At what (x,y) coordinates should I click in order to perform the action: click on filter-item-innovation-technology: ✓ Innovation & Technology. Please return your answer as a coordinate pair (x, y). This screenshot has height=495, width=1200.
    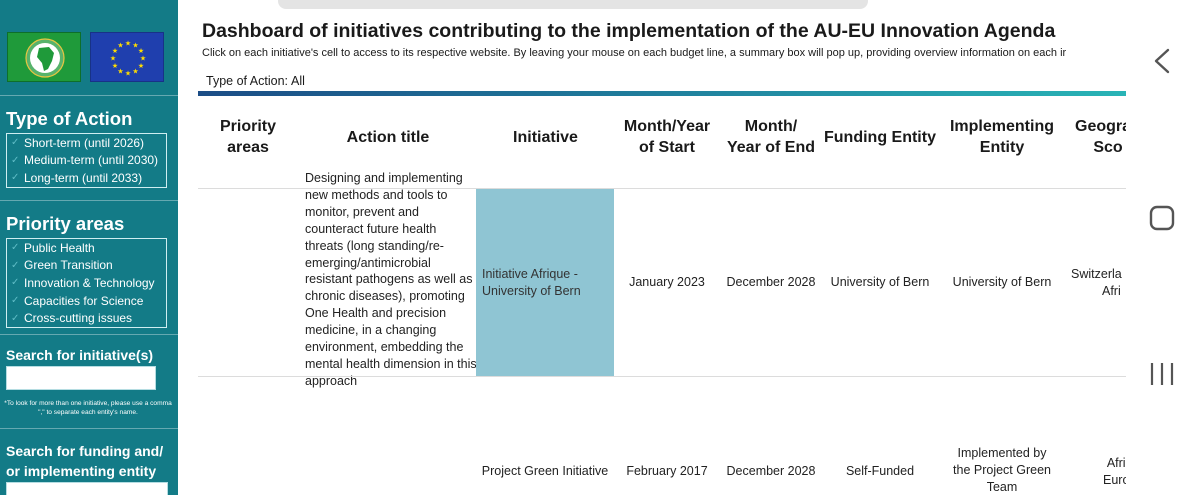
    Looking at the image, I should click on (86, 283).